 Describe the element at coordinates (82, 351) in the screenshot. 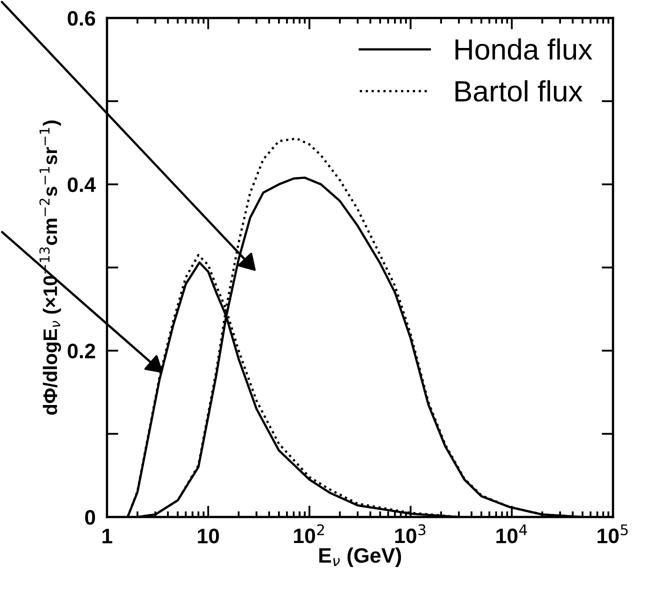

I see `y-tick-label: 0.2` at that location.